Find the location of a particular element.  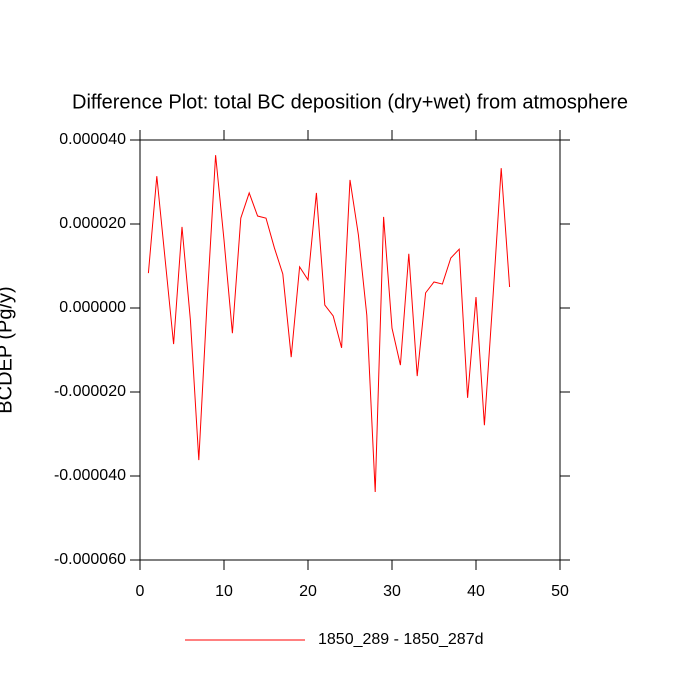

x-tick-label: 0 is located at coordinates (140, 591).